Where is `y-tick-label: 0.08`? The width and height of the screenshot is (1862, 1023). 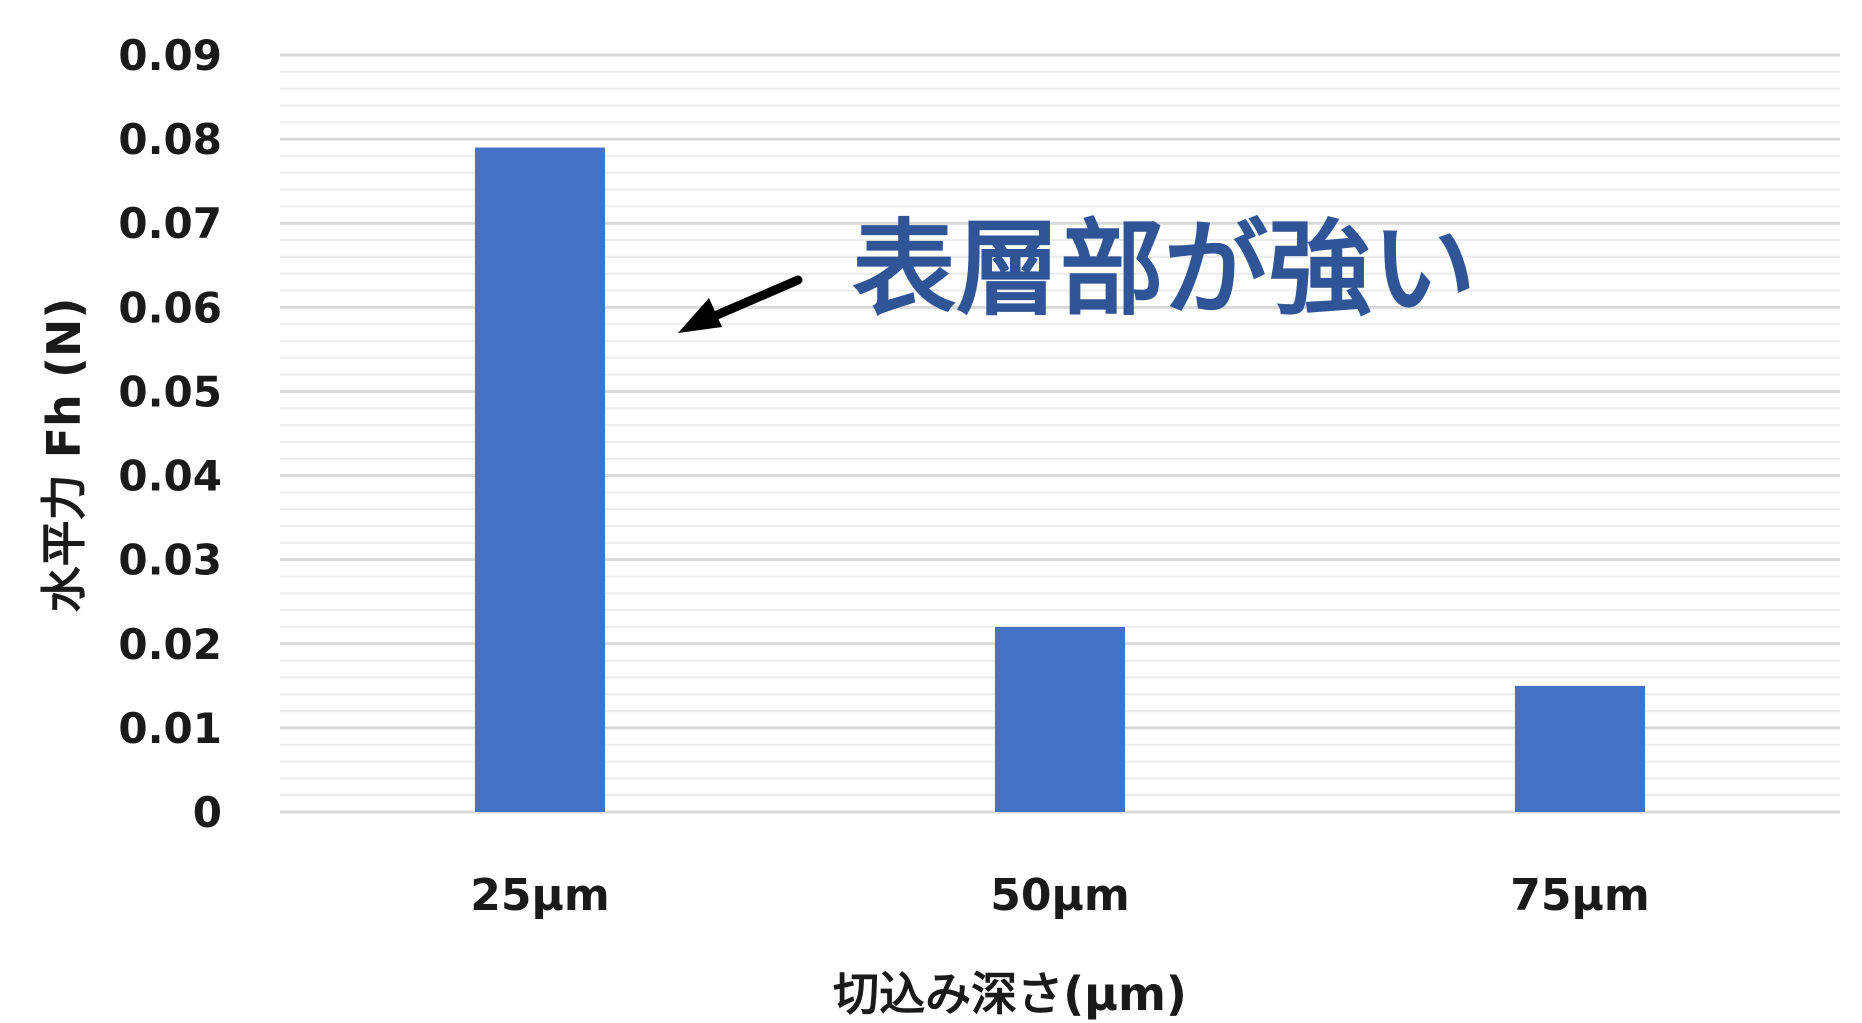
y-tick-label: 0.08 is located at coordinates (170, 139).